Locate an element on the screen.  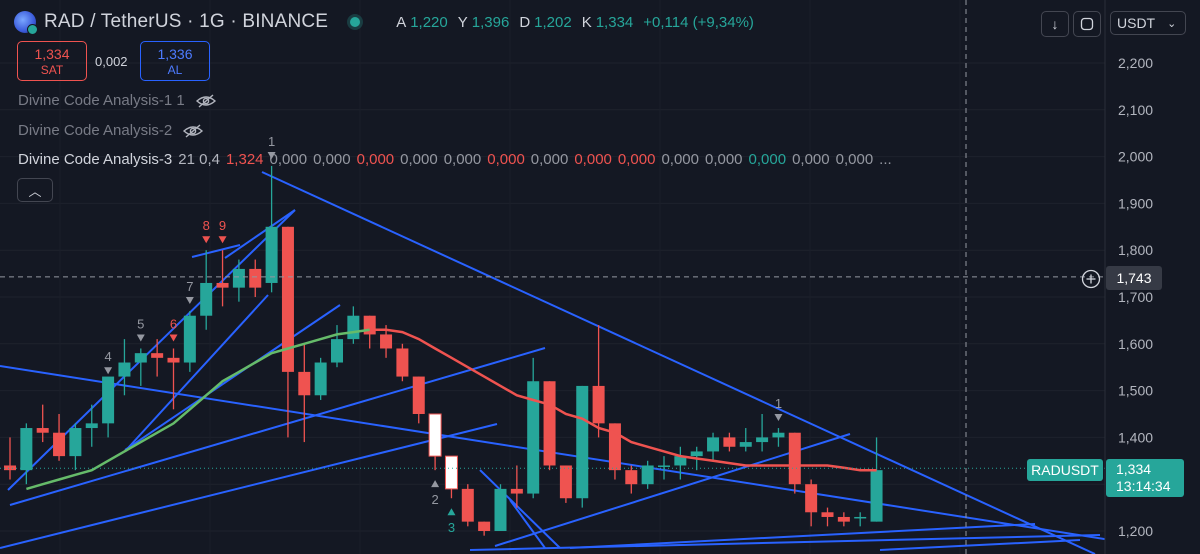
price-tick-label: 1,900 is located at coordinates (1135, 203).